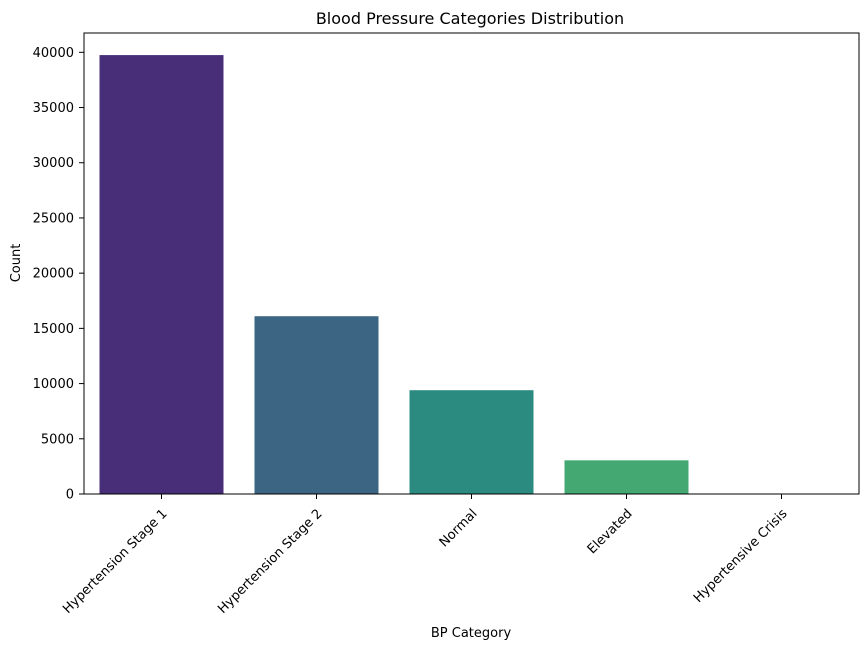 Image resolution: width=868 pixels, height=650 pixels. Describe the element at coordinates (470, 18) in the screenshot. I see `chart-title: Blood Pressure Categories Distribution` at that location.